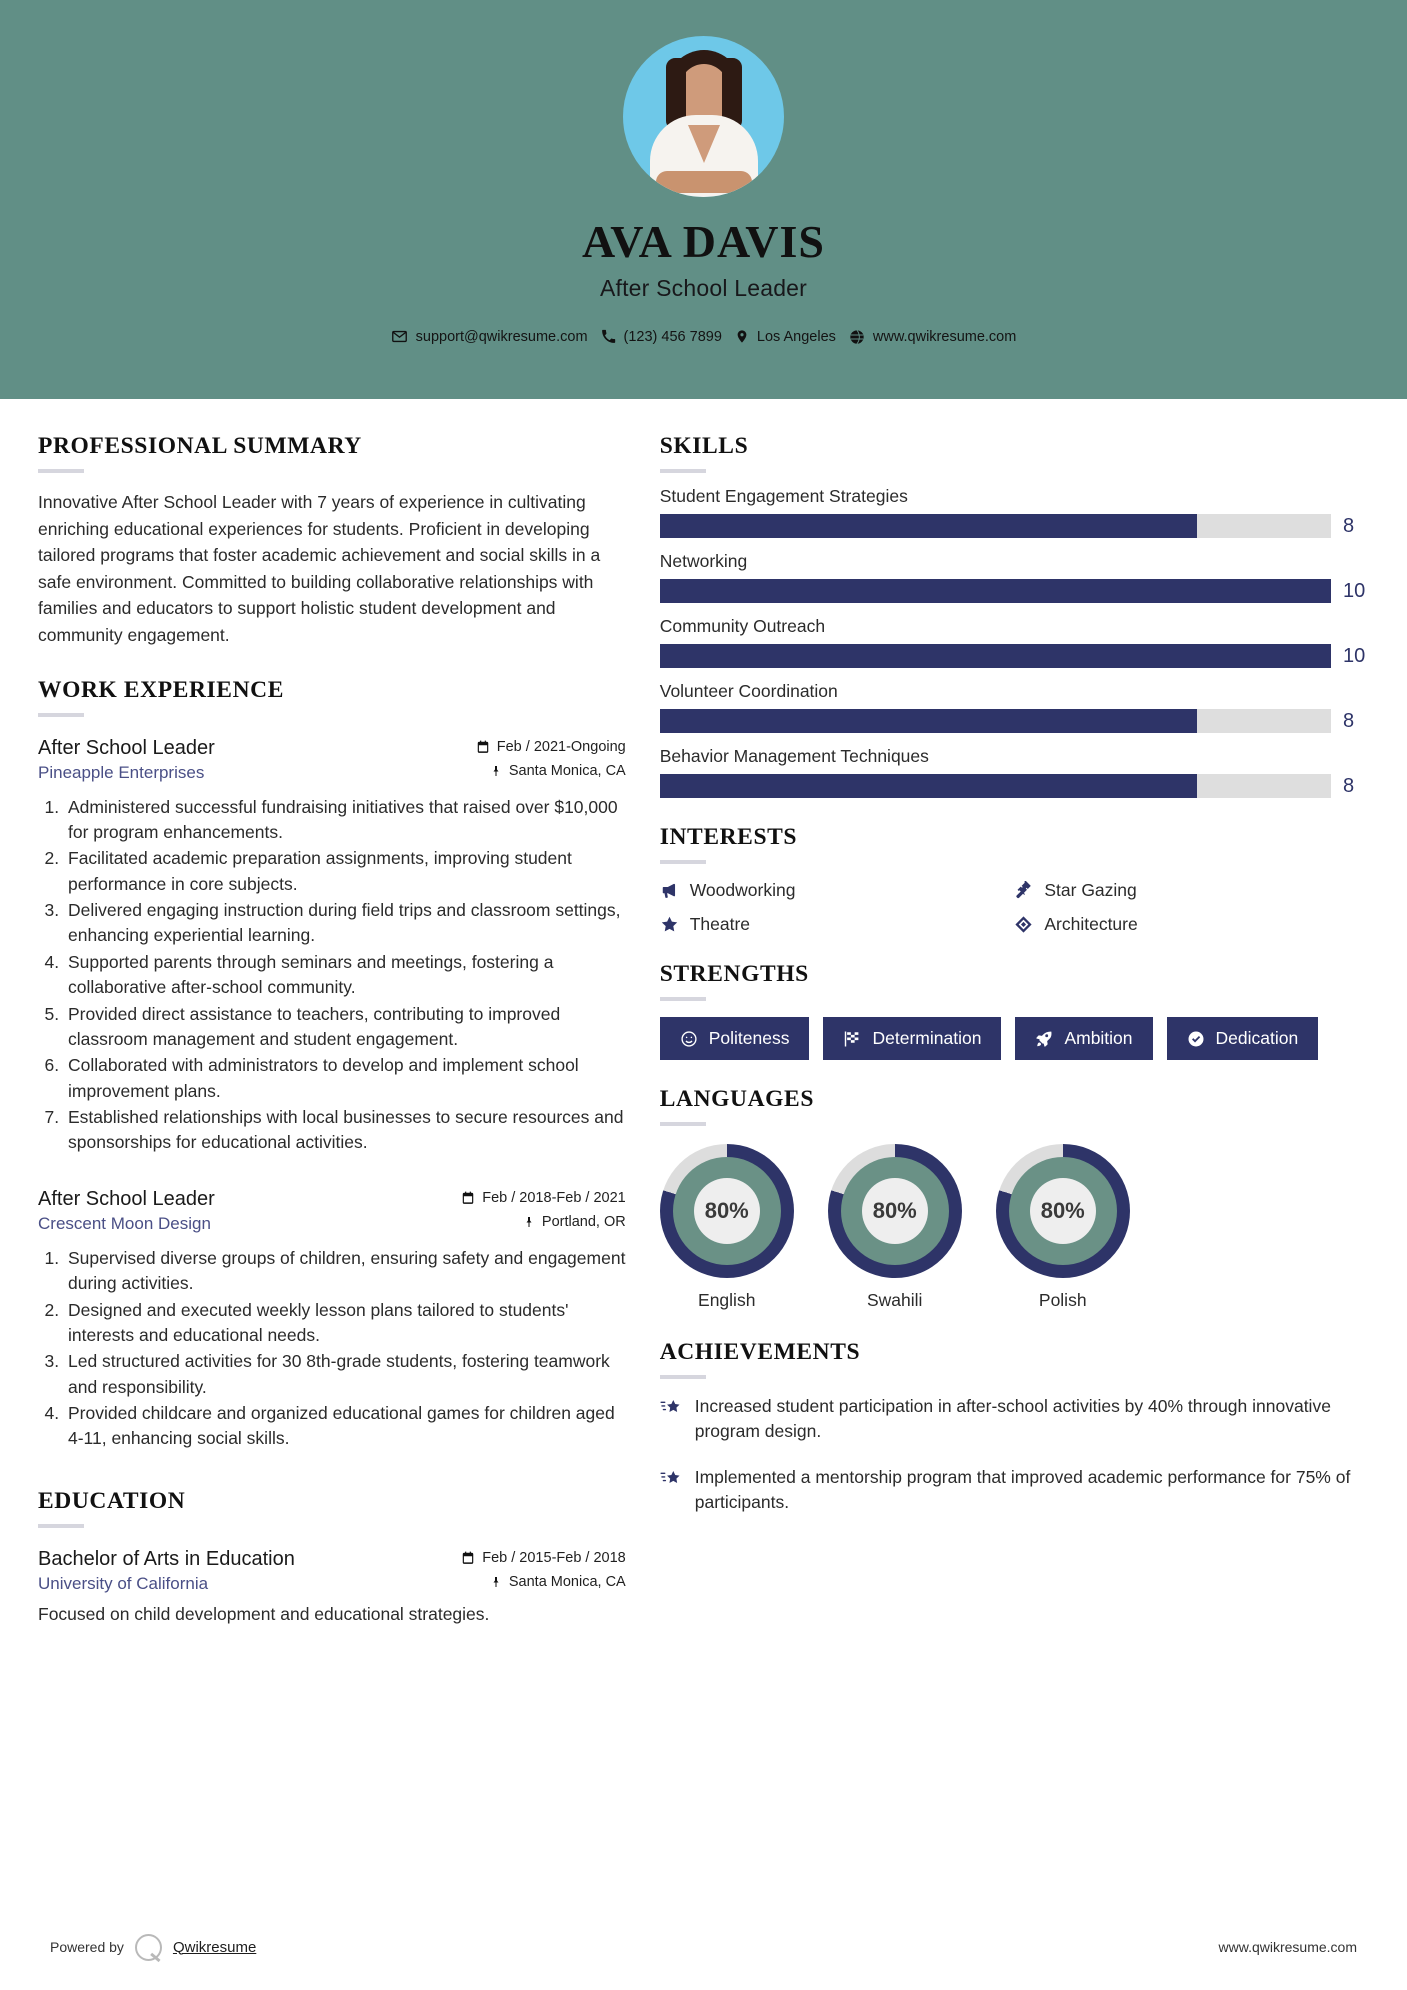 Image resolution: width=1407 pixels, height=1990 pixels. I want to click on strength-chip: Dedication, so click(1242, 1038).